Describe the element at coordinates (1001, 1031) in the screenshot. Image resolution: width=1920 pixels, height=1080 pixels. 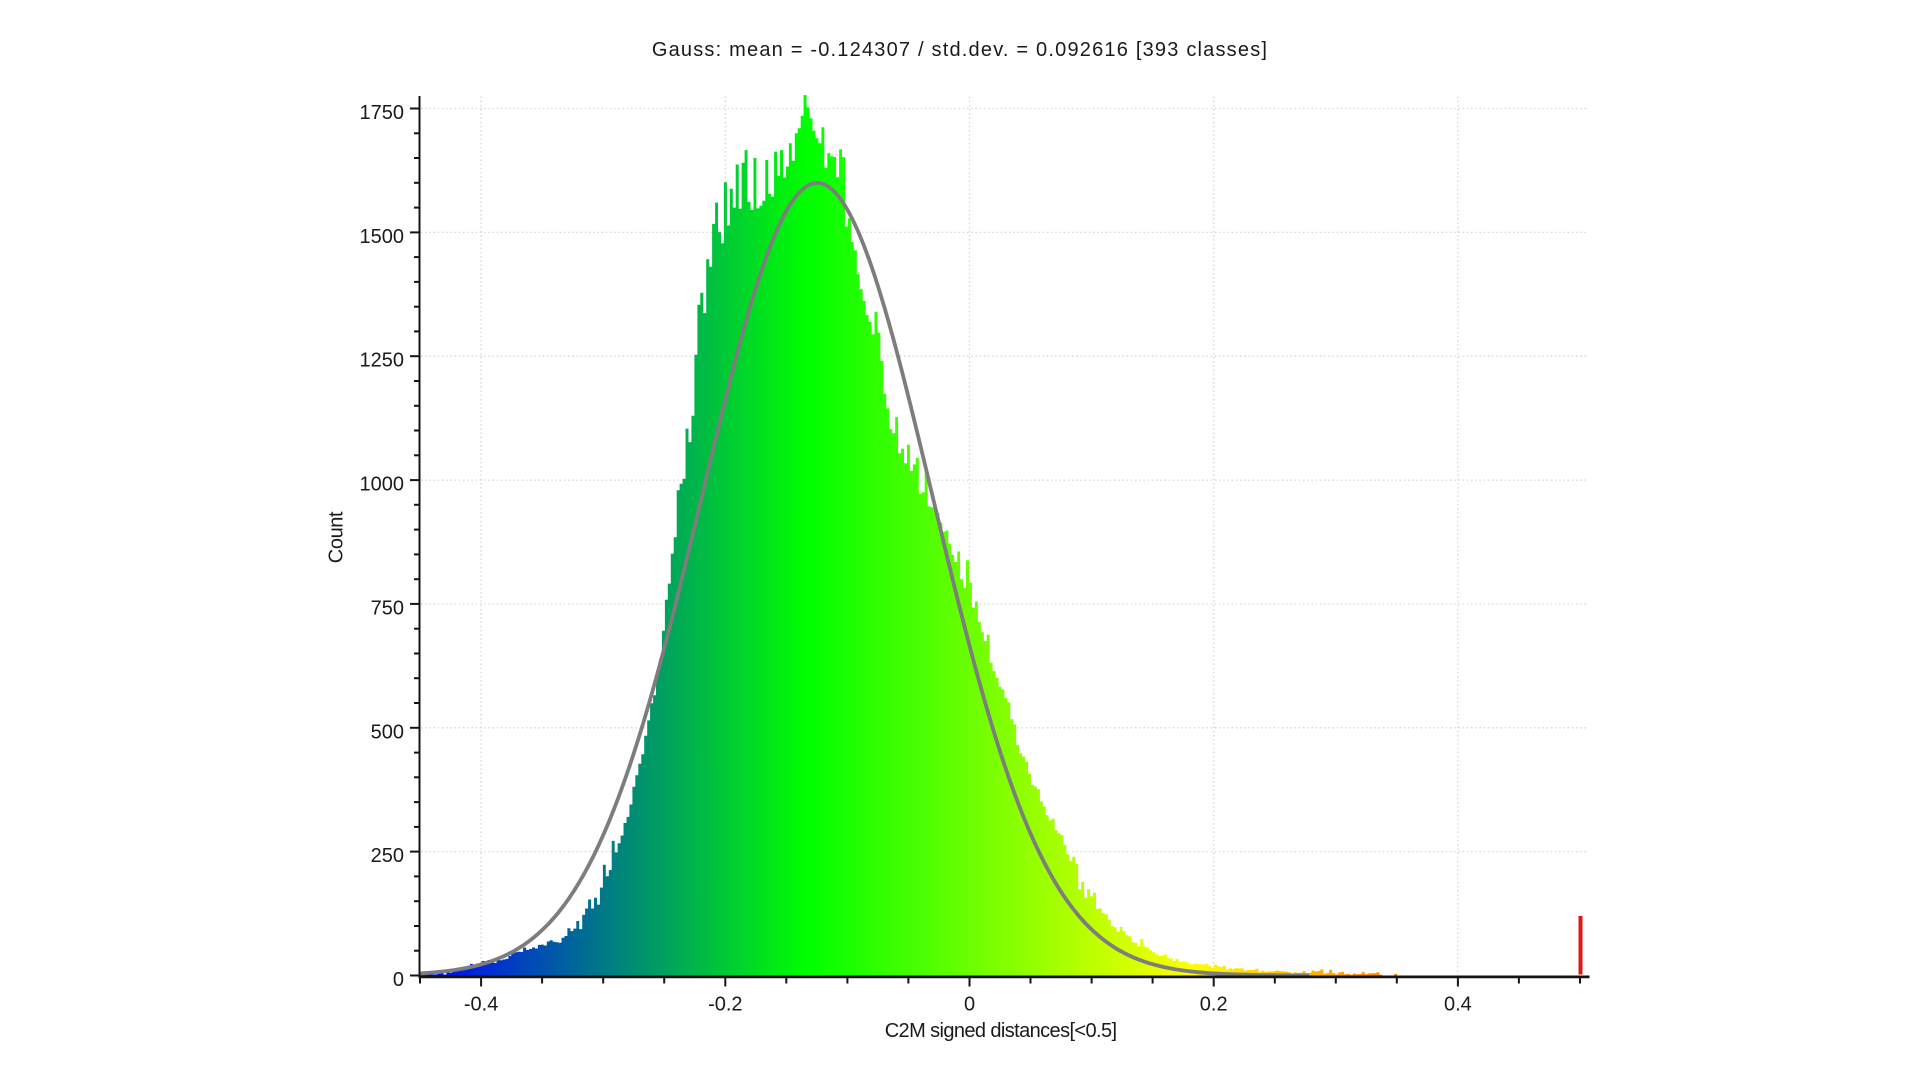
I see `svg-text: C2M signed distances[<0.5]` at that location.